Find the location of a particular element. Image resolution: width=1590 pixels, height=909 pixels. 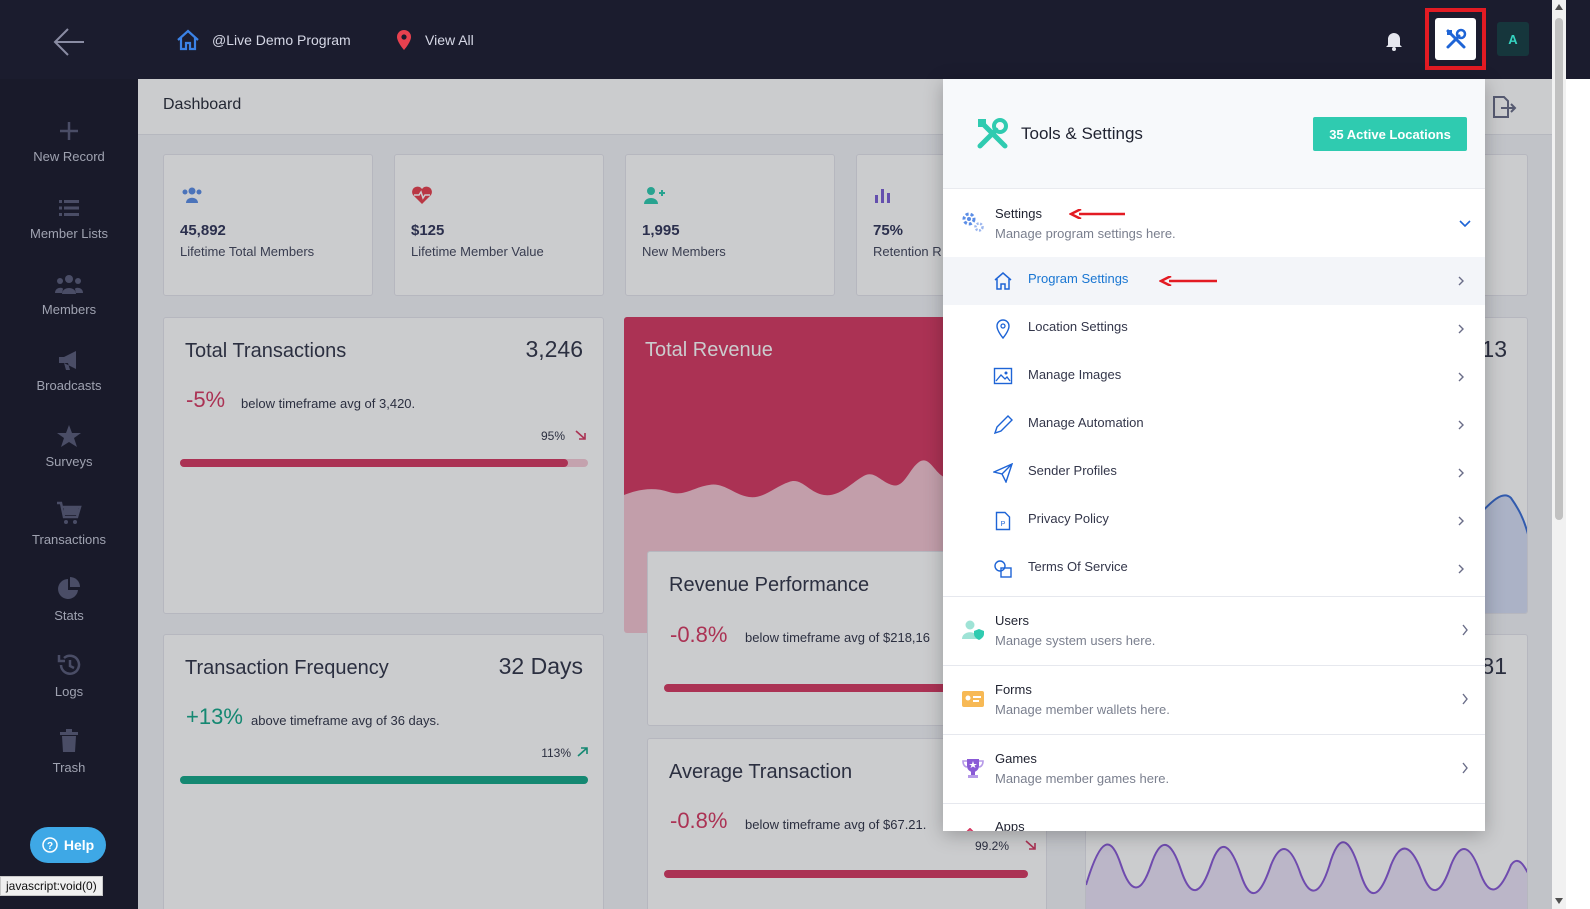

sidebar-item-surveys: Surveys is located at coordinates (69, 446).